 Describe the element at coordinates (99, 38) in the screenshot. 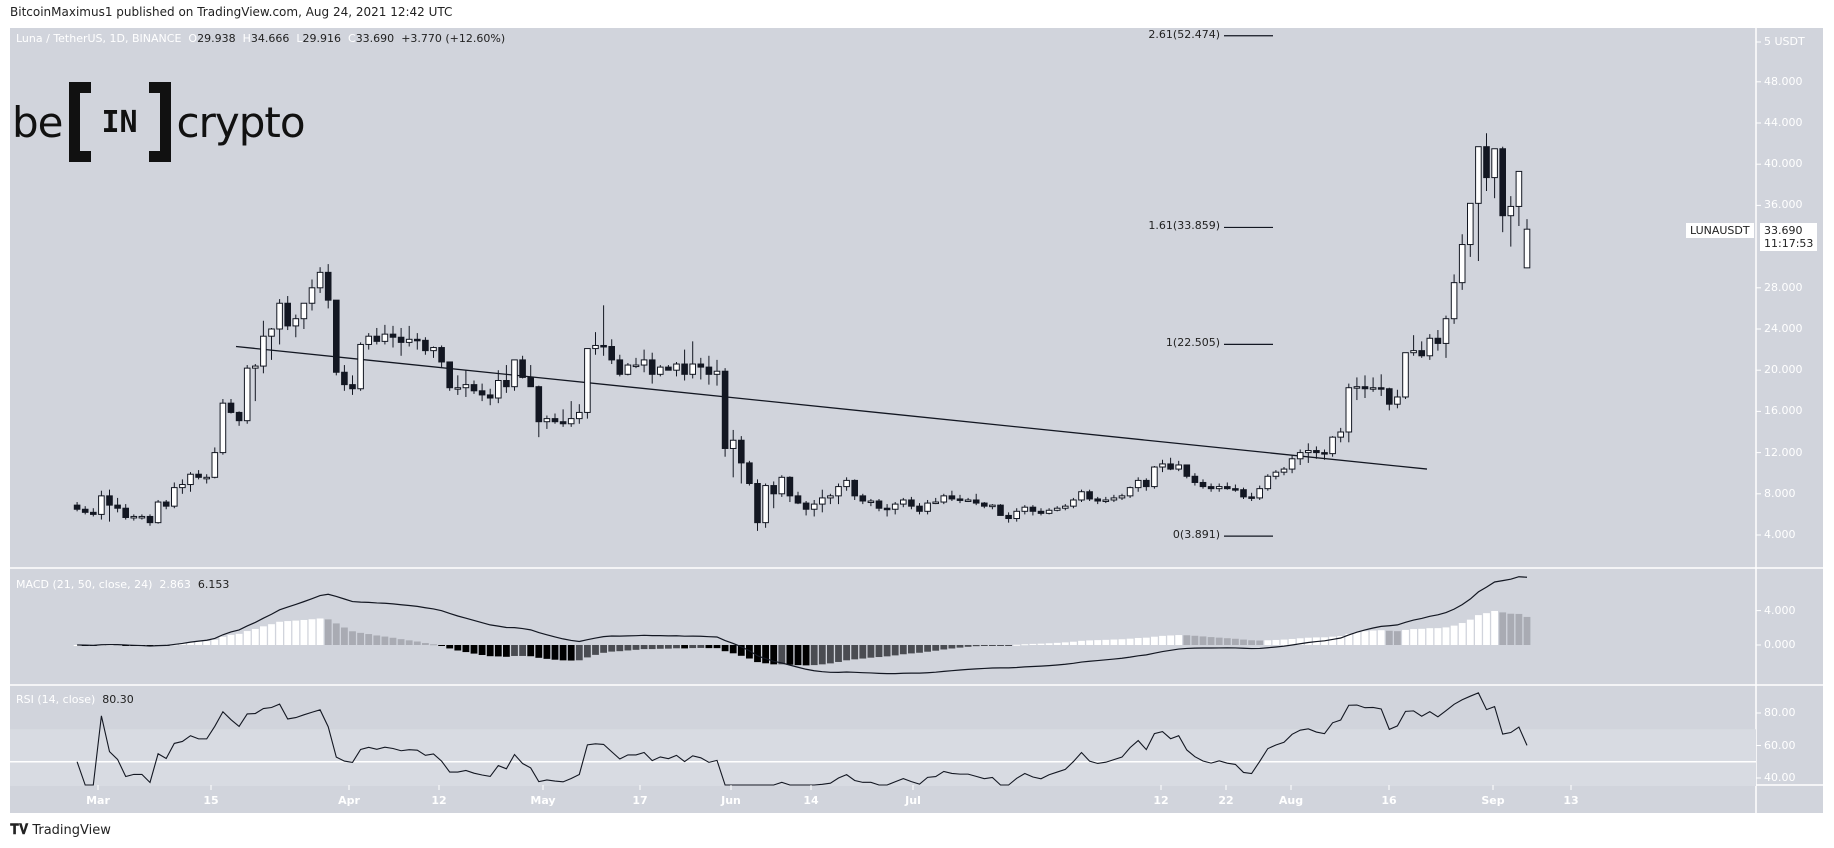

I see `symbol-name: Luna / TetherUS, 1D, BINANCE` at that location.